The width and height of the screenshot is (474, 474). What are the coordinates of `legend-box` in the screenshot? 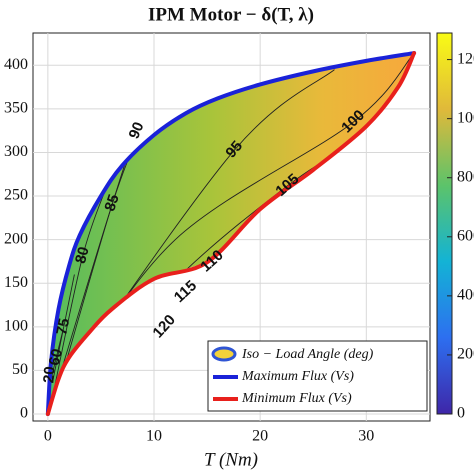 It's located at (317, 376).